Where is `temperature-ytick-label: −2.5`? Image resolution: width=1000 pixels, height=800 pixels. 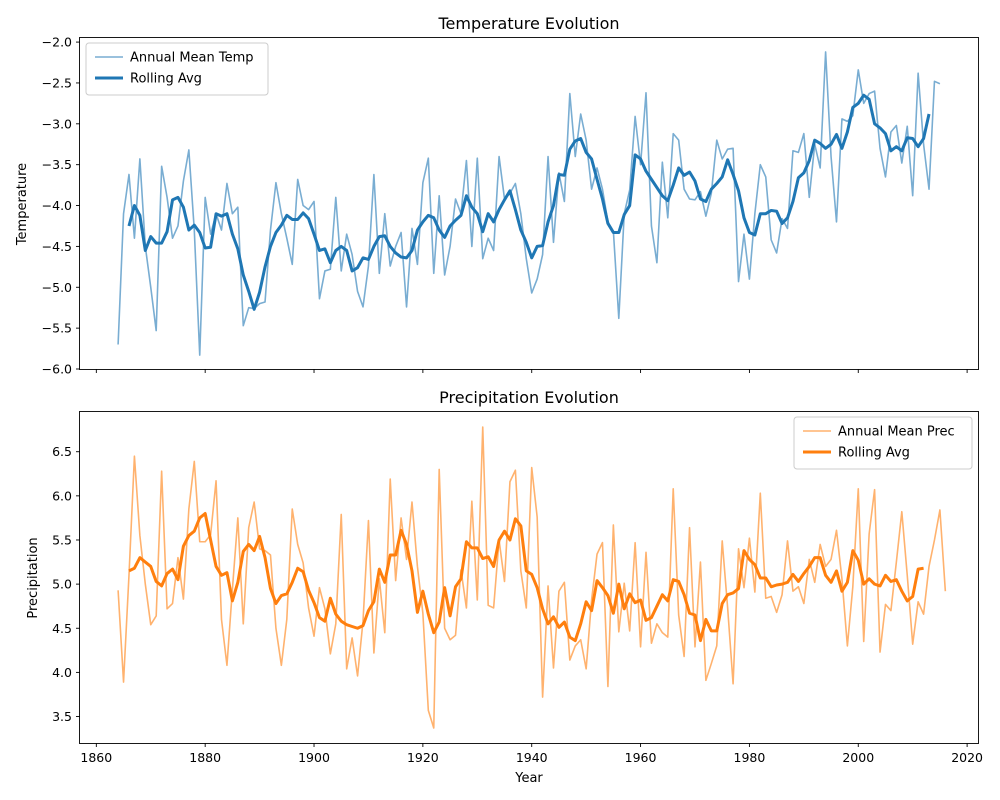
temperature-ytick-label: −2.5 is located at coordinates (57, 82).